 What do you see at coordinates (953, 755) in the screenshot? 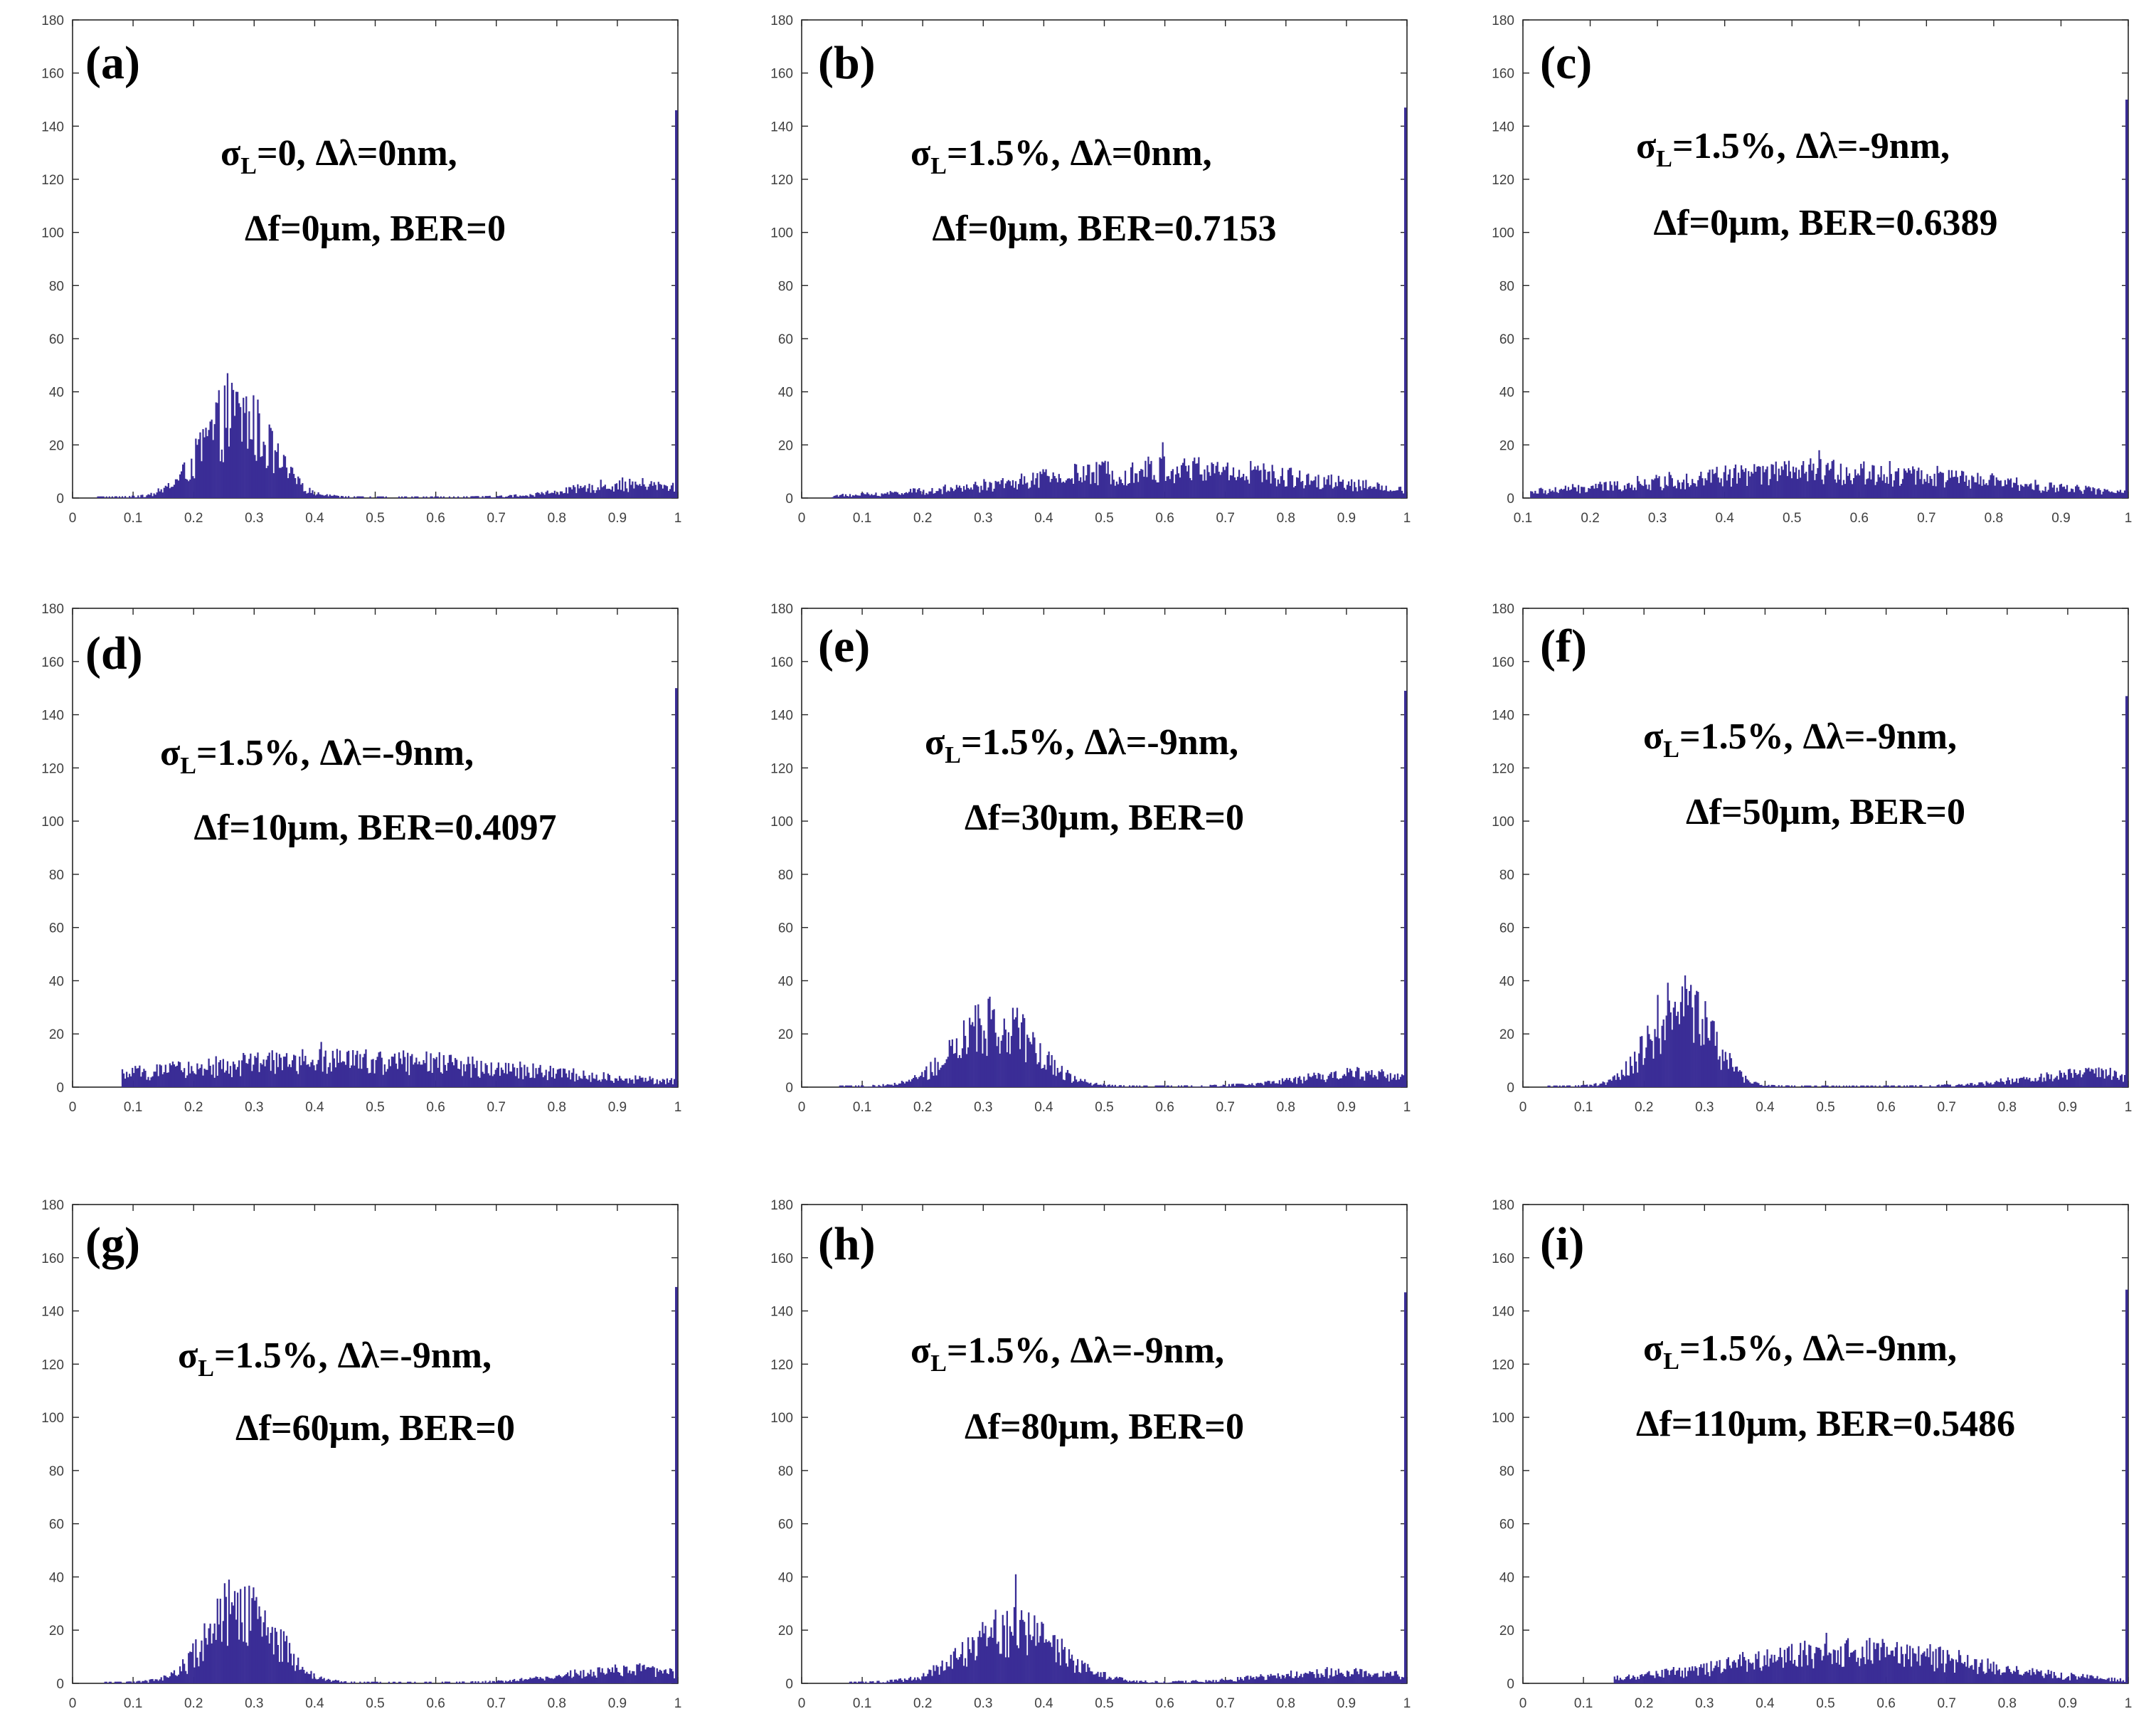
I see `sigma-subscript: L` at bounding box center [953, 755].